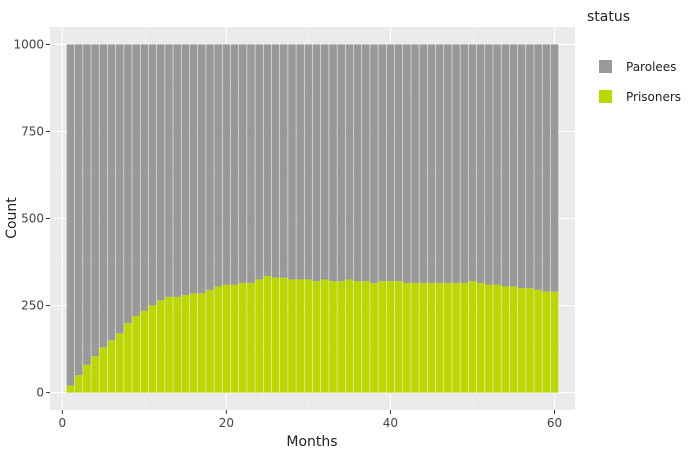  Describe the element at coordinates (62, 423) in the screenshot. I see `x-tick-label: 0` at that location.